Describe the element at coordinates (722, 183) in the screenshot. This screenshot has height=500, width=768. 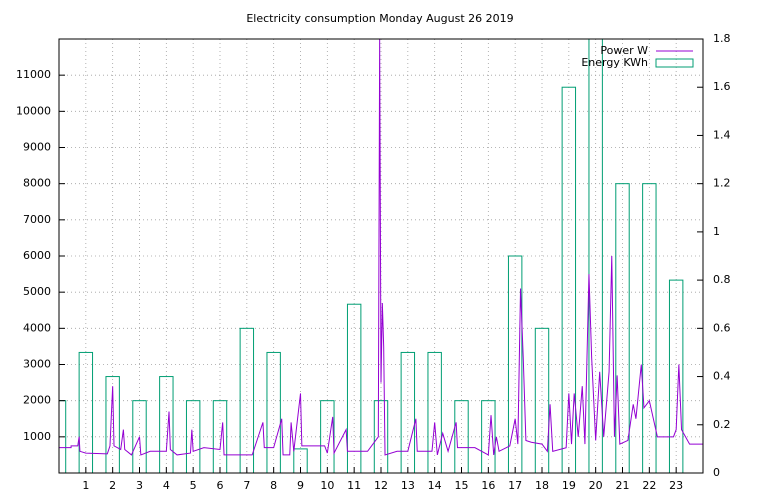
I see `y2-tick-label: 1.2` at that location.